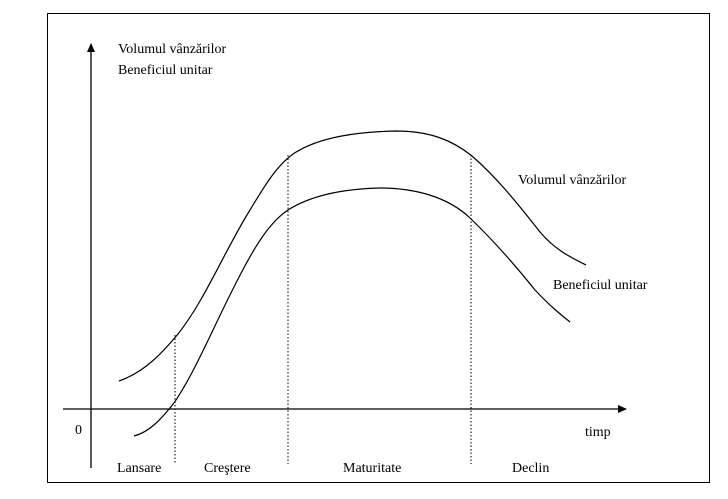 The width and height of the screenshot is (728, 499). I want to click on stage-label-maturitate: Maturitate, so click(372, 468).